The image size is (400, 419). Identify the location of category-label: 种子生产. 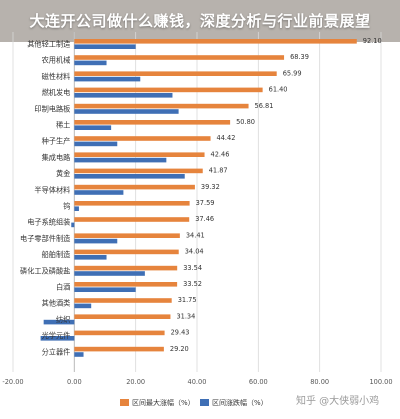
(56, 141).